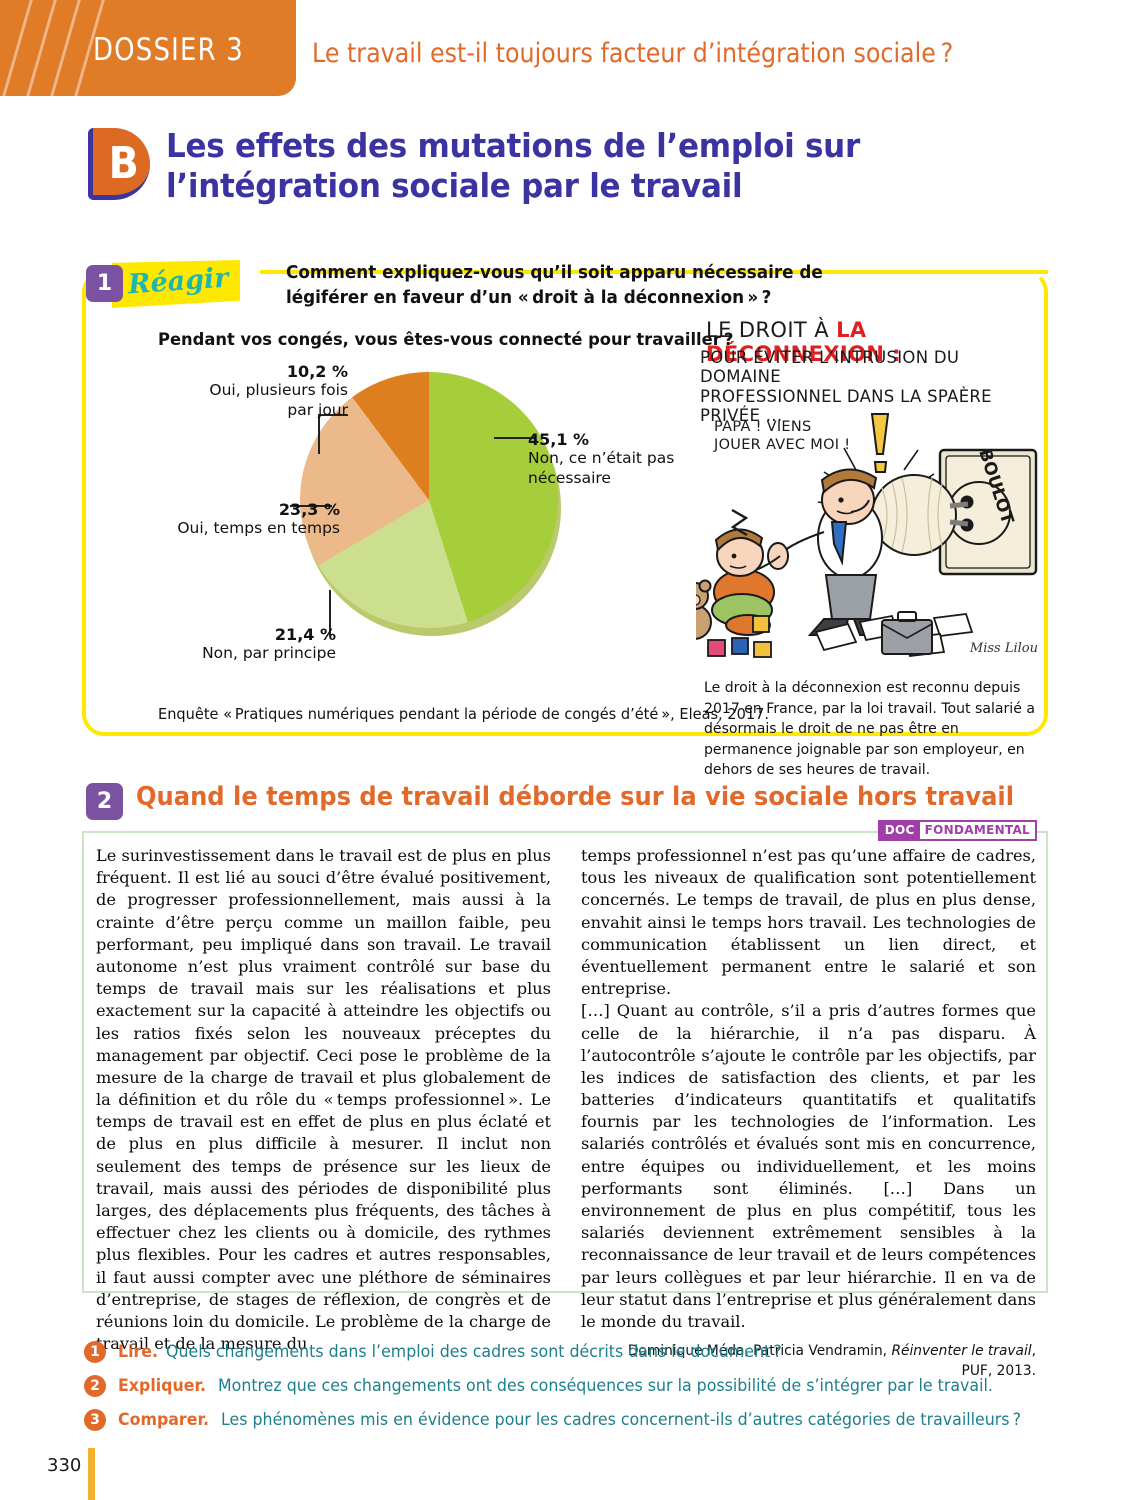 Image resolution: width=1125 pixels, height=1500 pixels. Describe the element at coordinates (515, 438) in the screenshot. I see `leader-line-b` at that location.